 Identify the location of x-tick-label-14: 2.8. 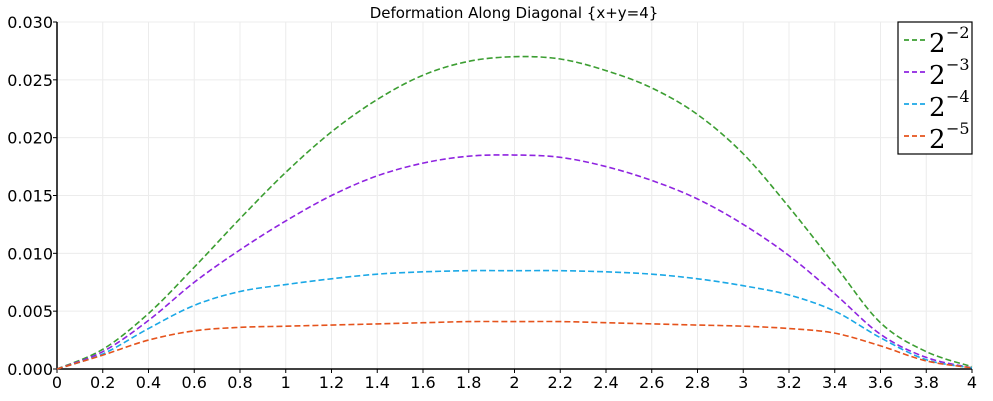
(697, 382).